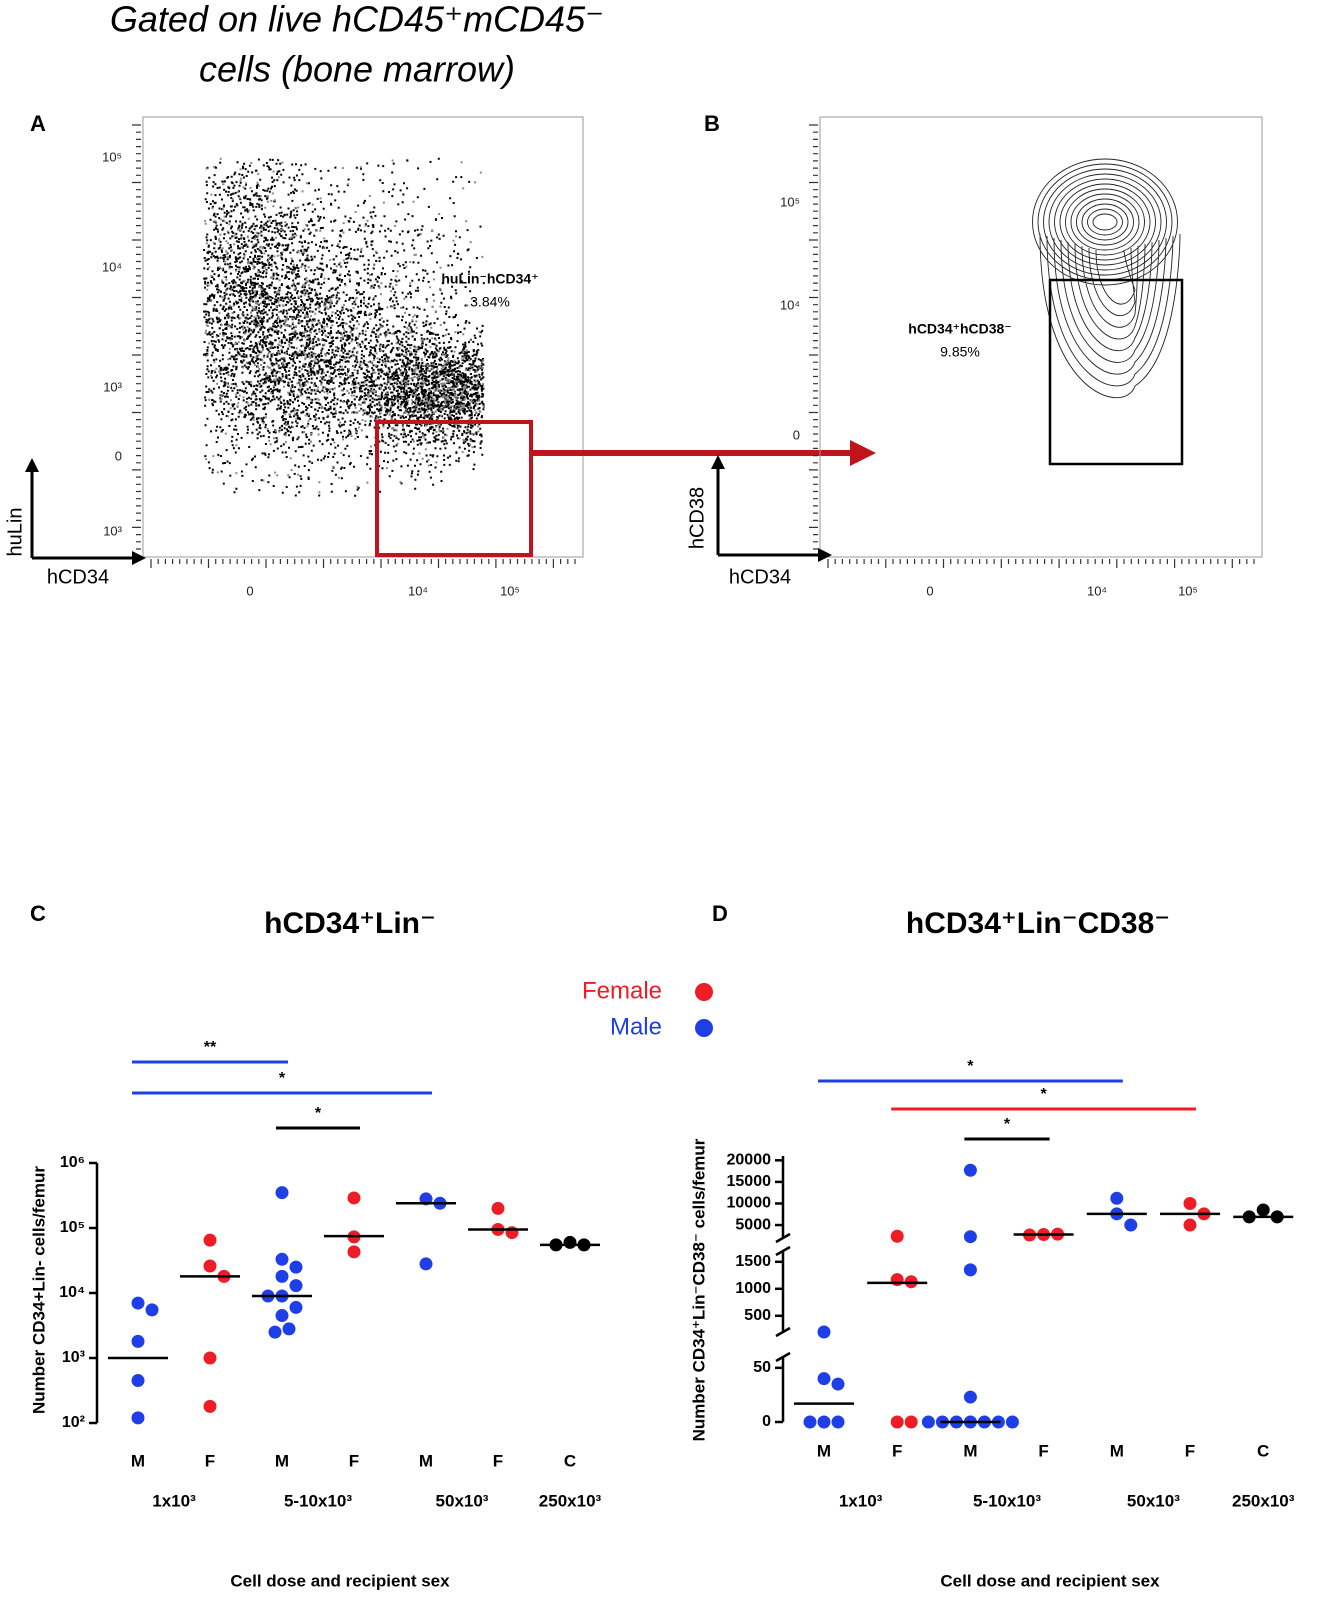 The height and width of the screenshot is (1612, 1344). I want to click on legend-text: Female, so click(622, 990).